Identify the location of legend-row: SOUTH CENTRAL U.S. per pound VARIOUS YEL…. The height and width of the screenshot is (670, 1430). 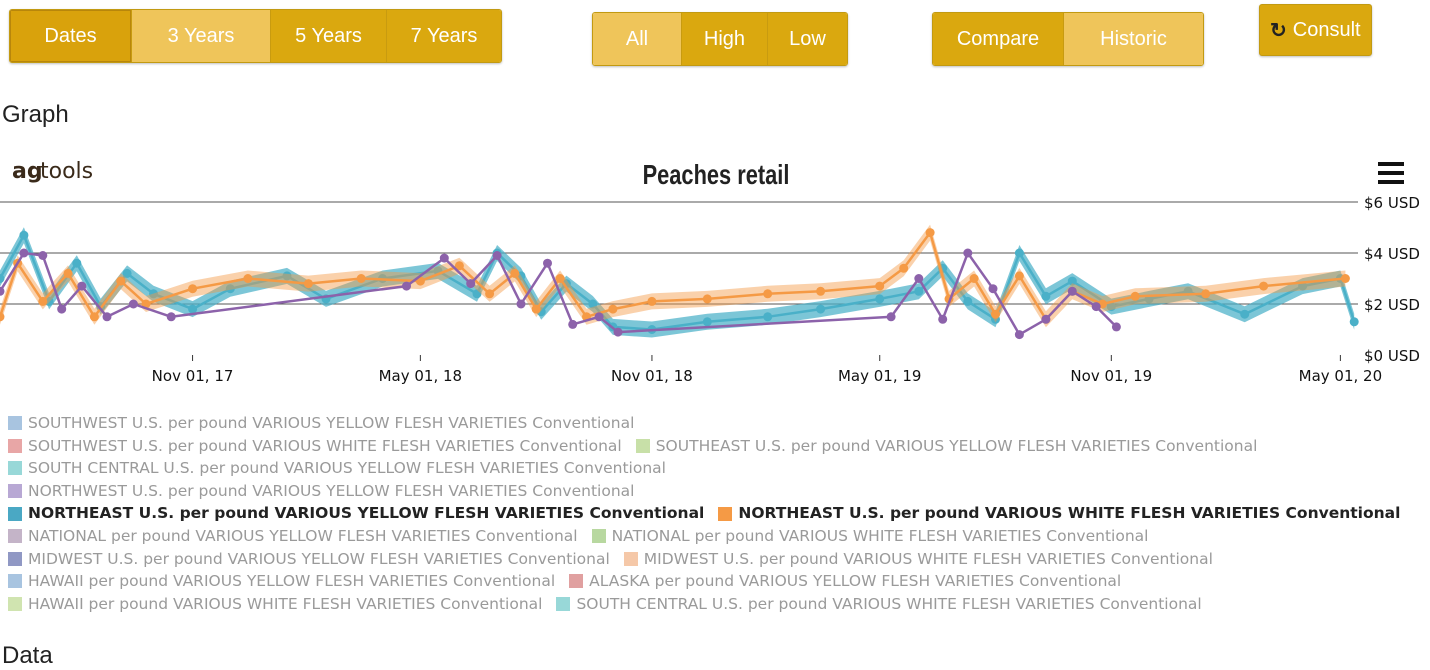
(719, 468).